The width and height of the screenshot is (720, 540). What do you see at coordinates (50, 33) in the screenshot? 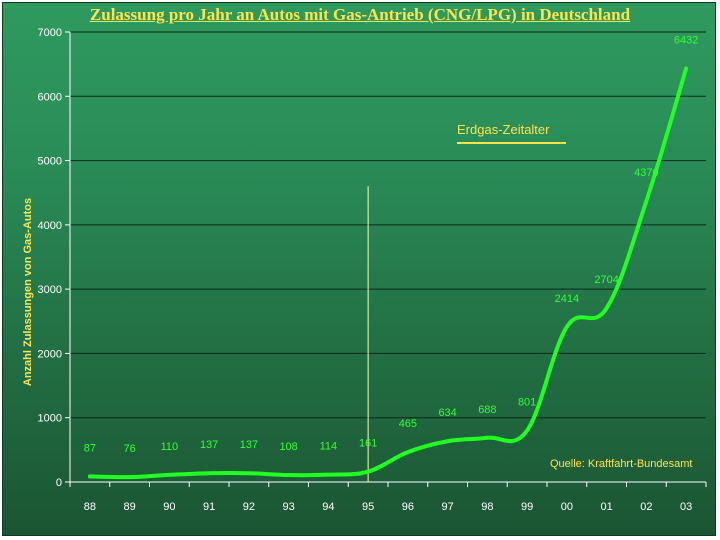
I see `y-tick-label: 7000` at bounding box center [50, 33].